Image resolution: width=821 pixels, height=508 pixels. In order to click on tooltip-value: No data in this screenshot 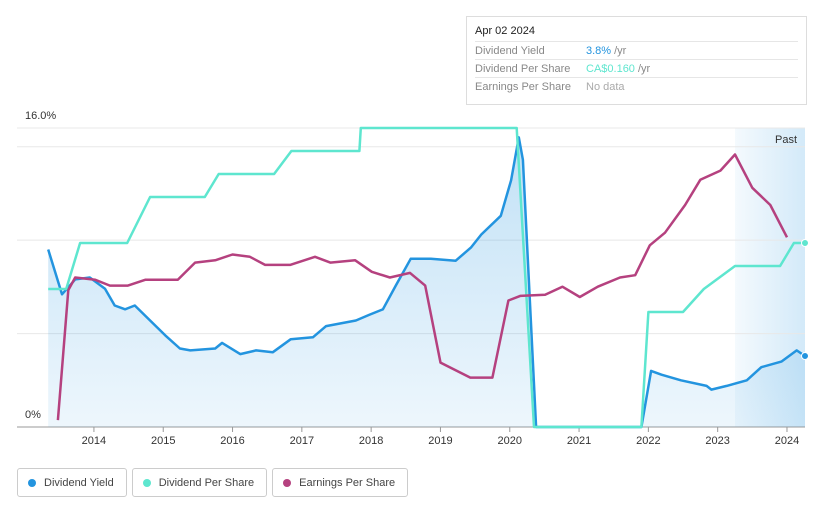, I will do `click(605, 86)`.